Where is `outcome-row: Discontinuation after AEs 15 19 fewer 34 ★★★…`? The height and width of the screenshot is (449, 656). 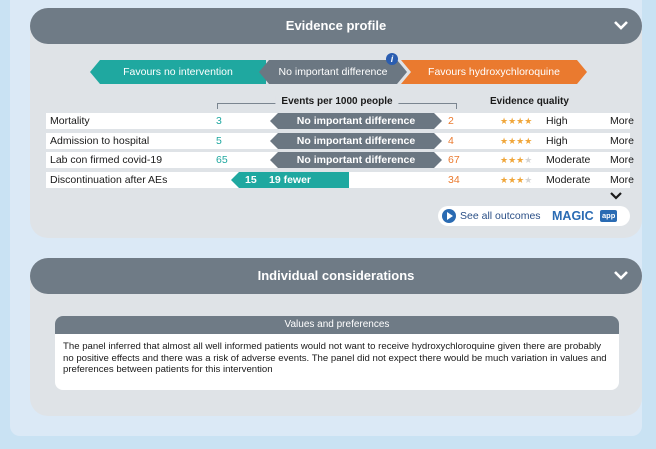
outcome-row: Discontinuation after AEs 15 19 fewer 34 ★★★… is located at coordinates (340, 186).